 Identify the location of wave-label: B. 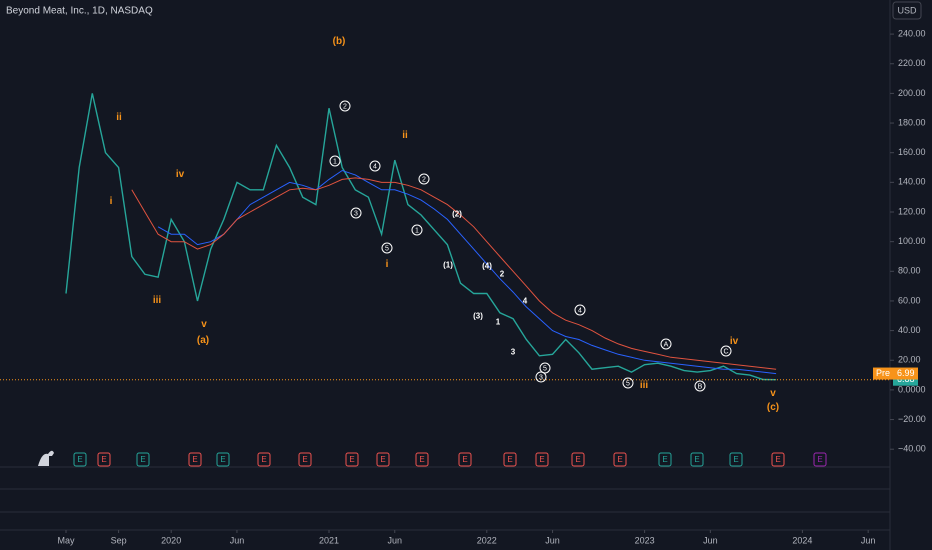
(700, 386).